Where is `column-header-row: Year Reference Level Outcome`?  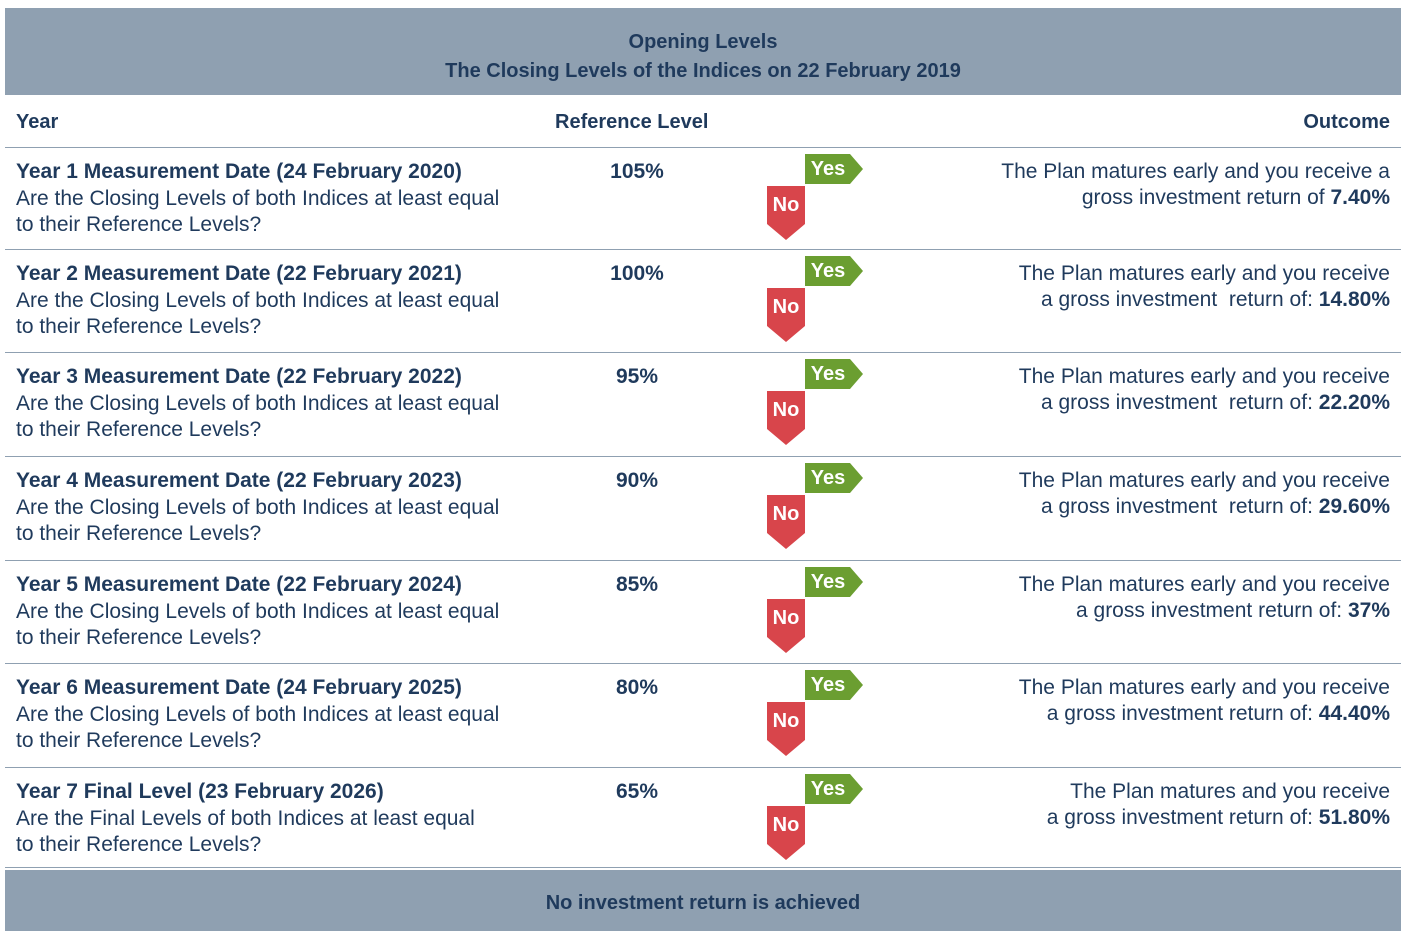 column-header-row: Year Reference Level Outcome is located at coordinates (703, 121).